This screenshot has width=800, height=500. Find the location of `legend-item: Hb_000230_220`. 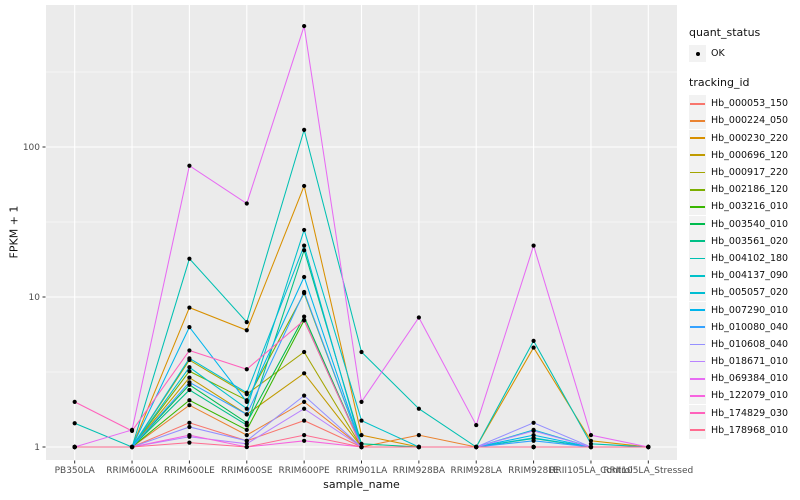

legend-item: Hb_000230_220 is located at coordinates (743, 138).